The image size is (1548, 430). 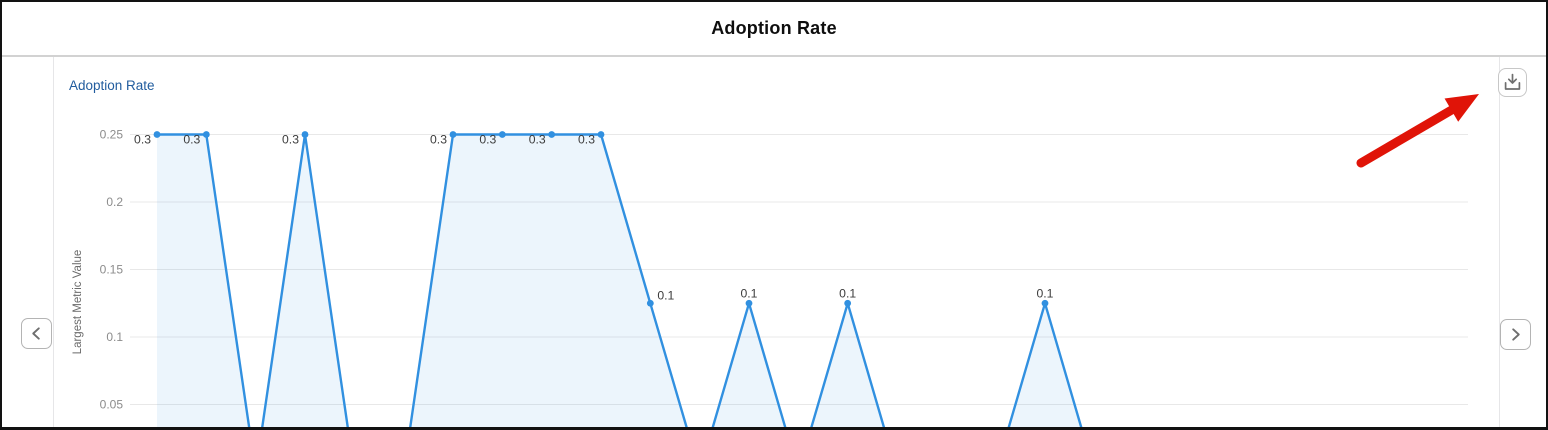 I want to click on y-tick-label: 0.1, so click(x=114, y=337).